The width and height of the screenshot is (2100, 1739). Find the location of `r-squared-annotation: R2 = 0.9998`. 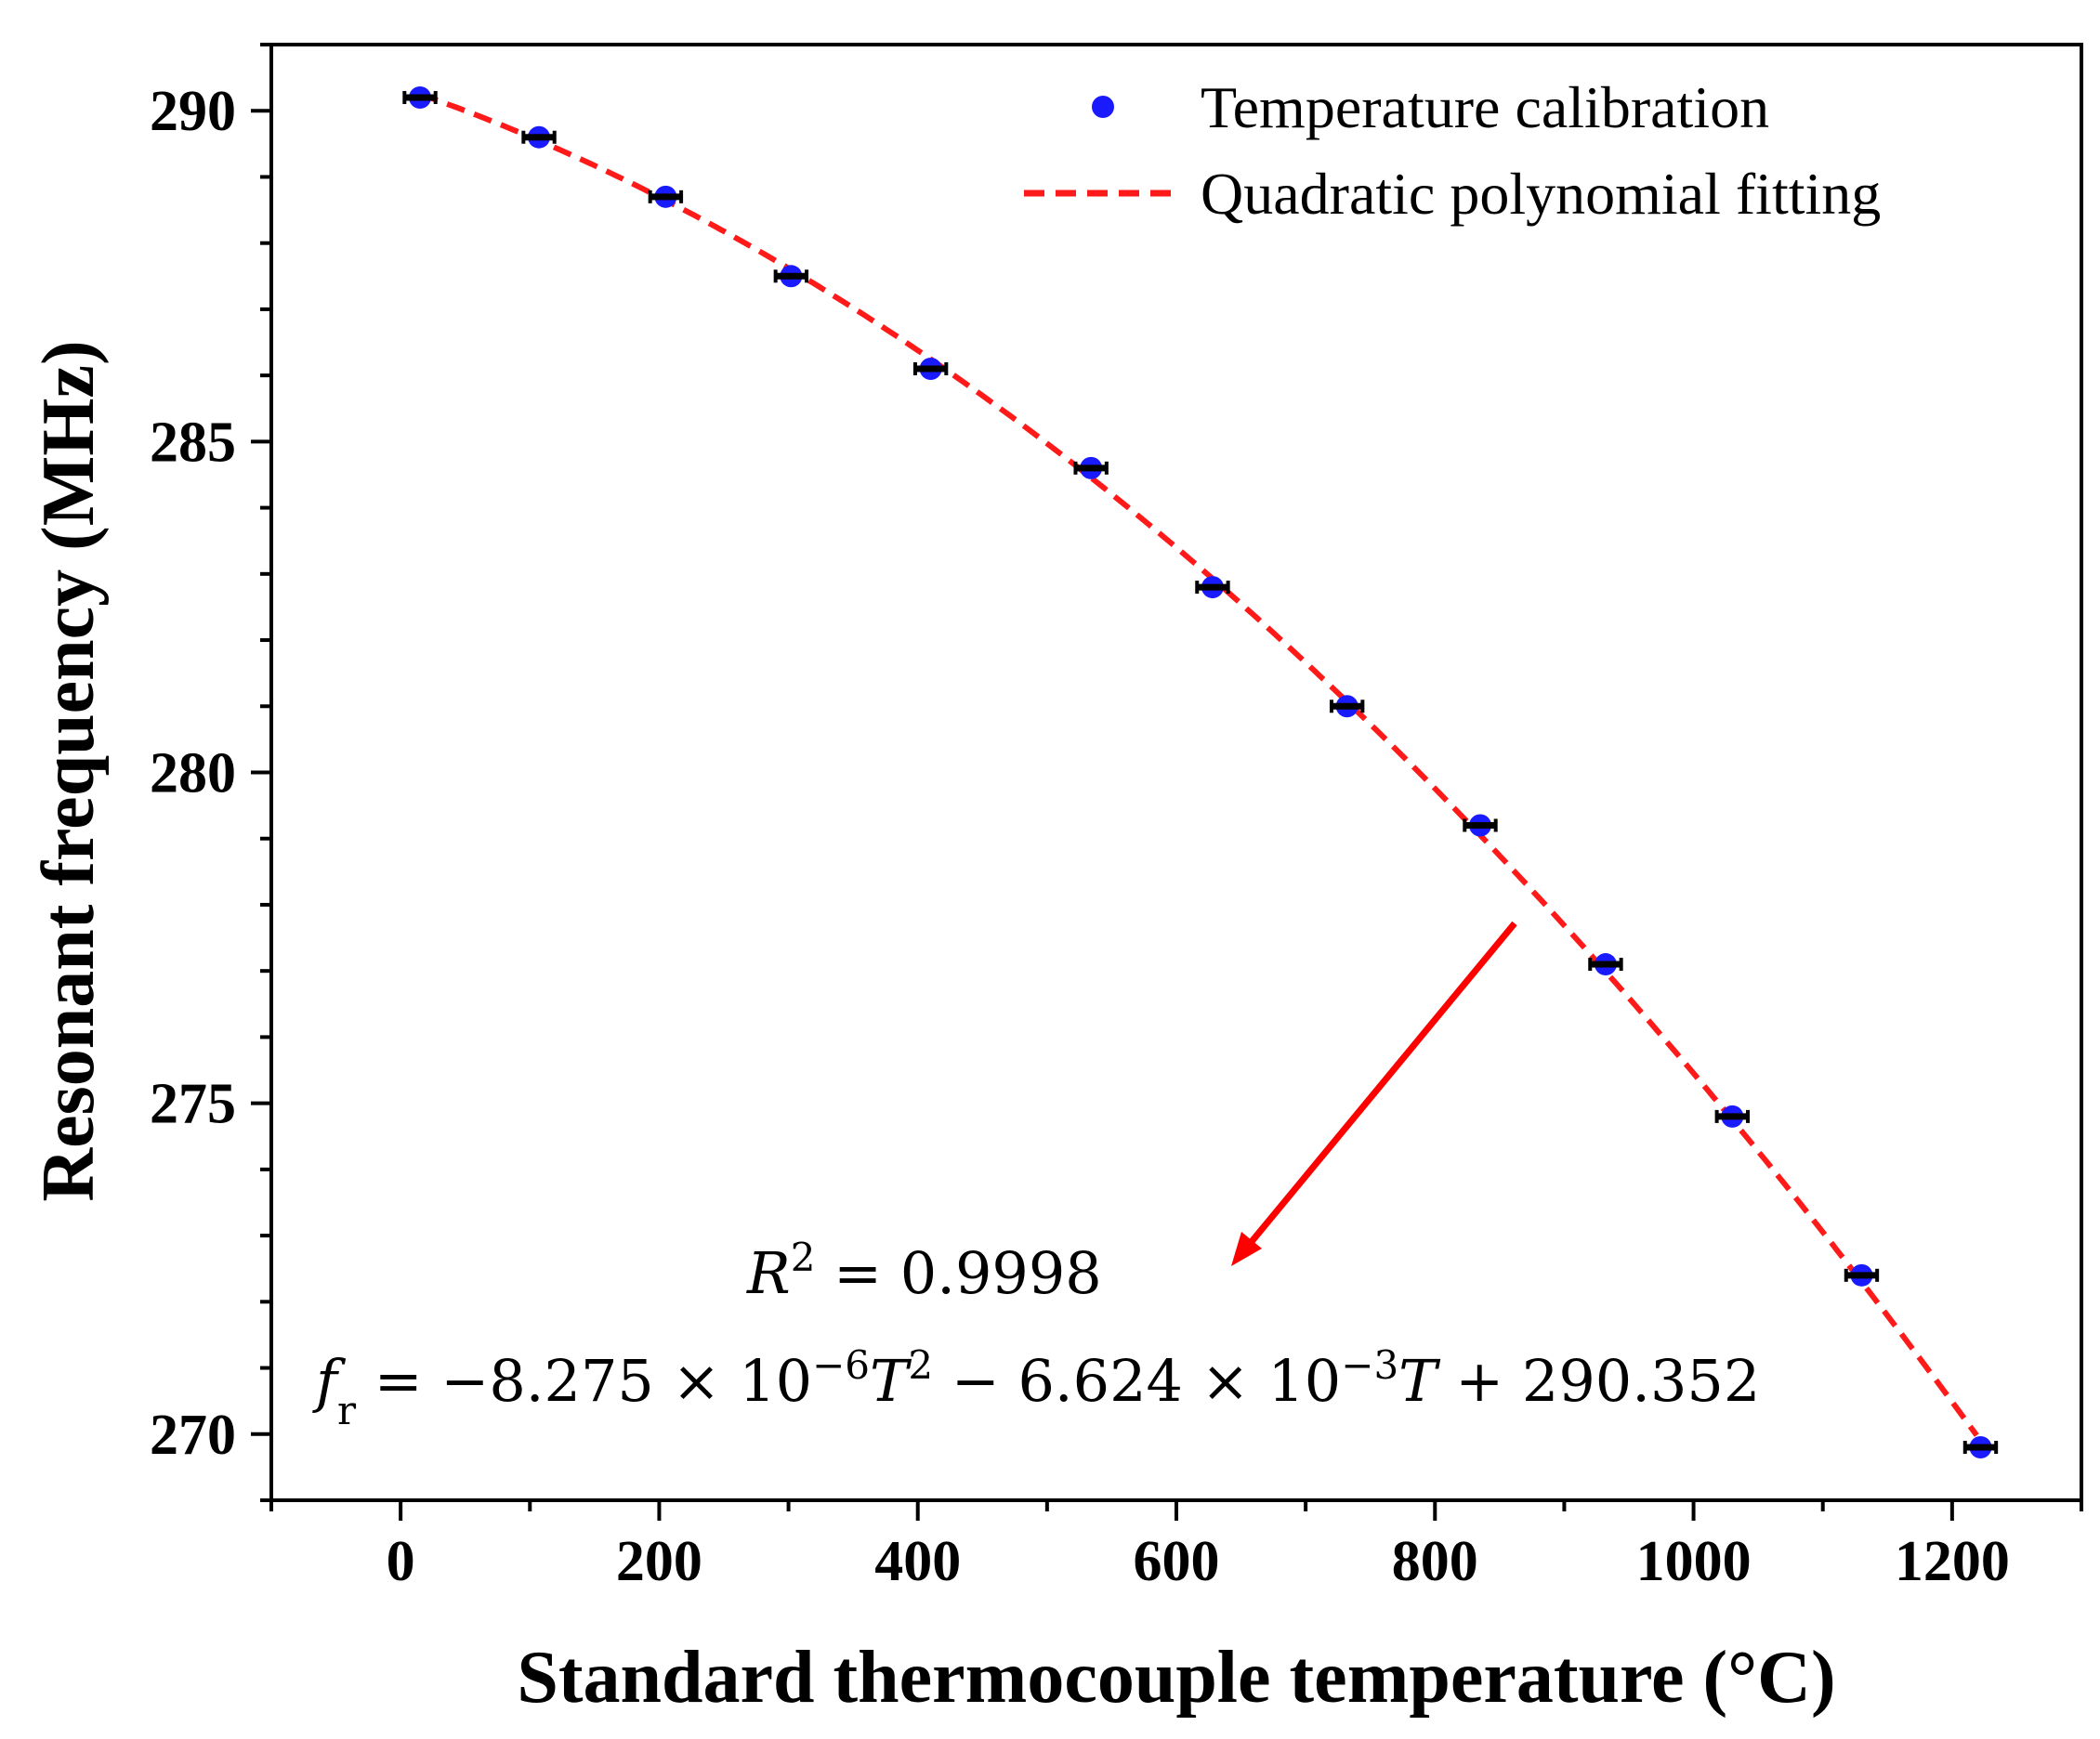

r-squared-annotation: R2 = 0.9998 is located at coordinates (924, 1272).